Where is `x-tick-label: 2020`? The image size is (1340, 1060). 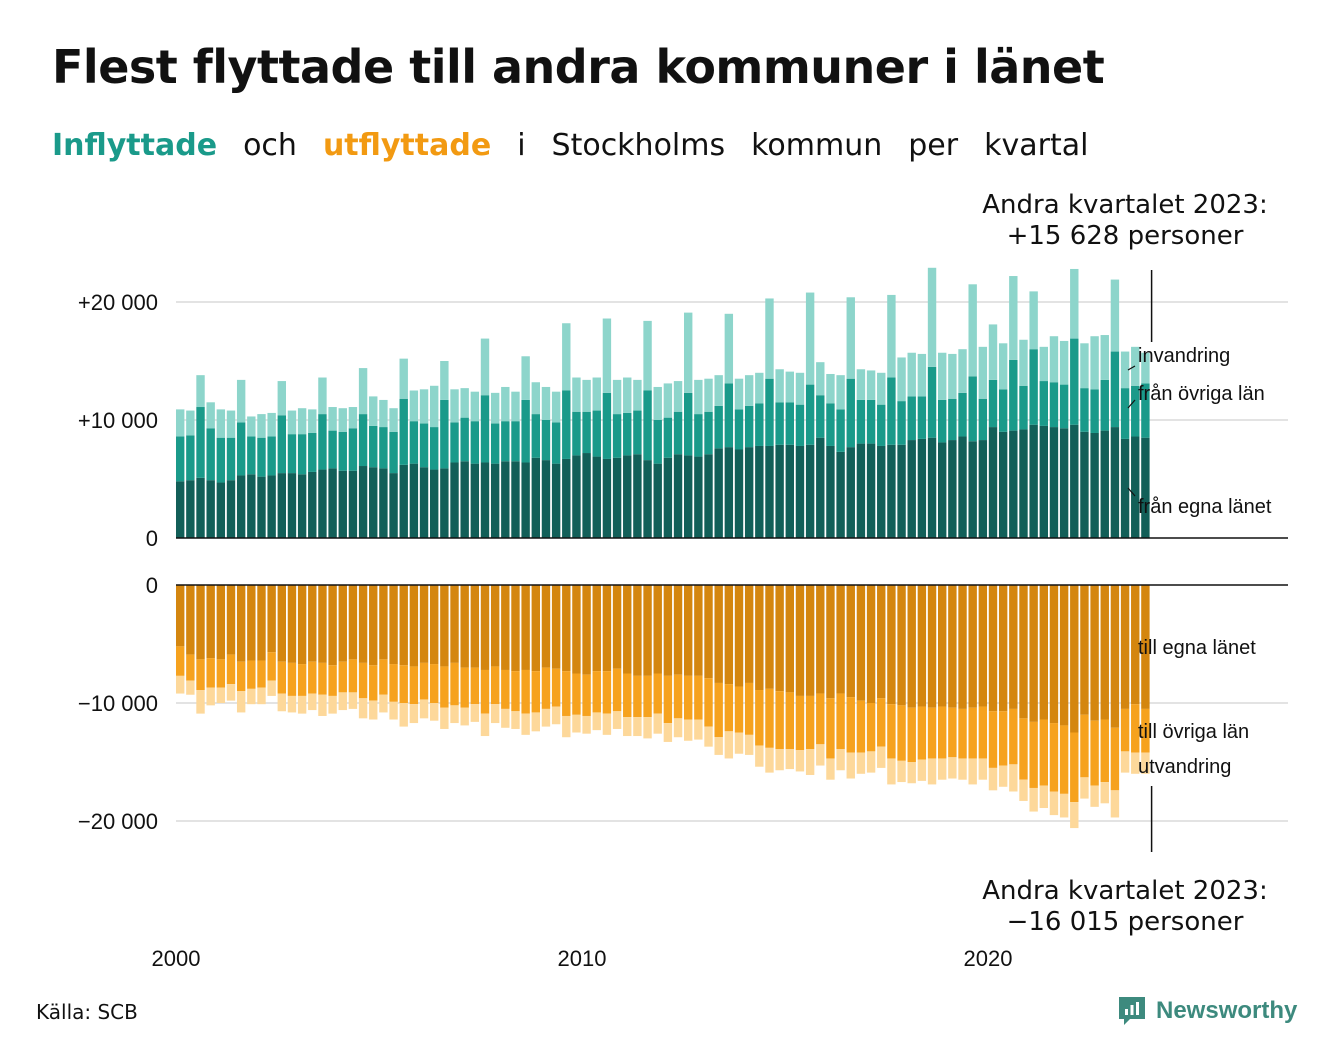
x-tick-label: 2020 is located at coordinates (988, 958).